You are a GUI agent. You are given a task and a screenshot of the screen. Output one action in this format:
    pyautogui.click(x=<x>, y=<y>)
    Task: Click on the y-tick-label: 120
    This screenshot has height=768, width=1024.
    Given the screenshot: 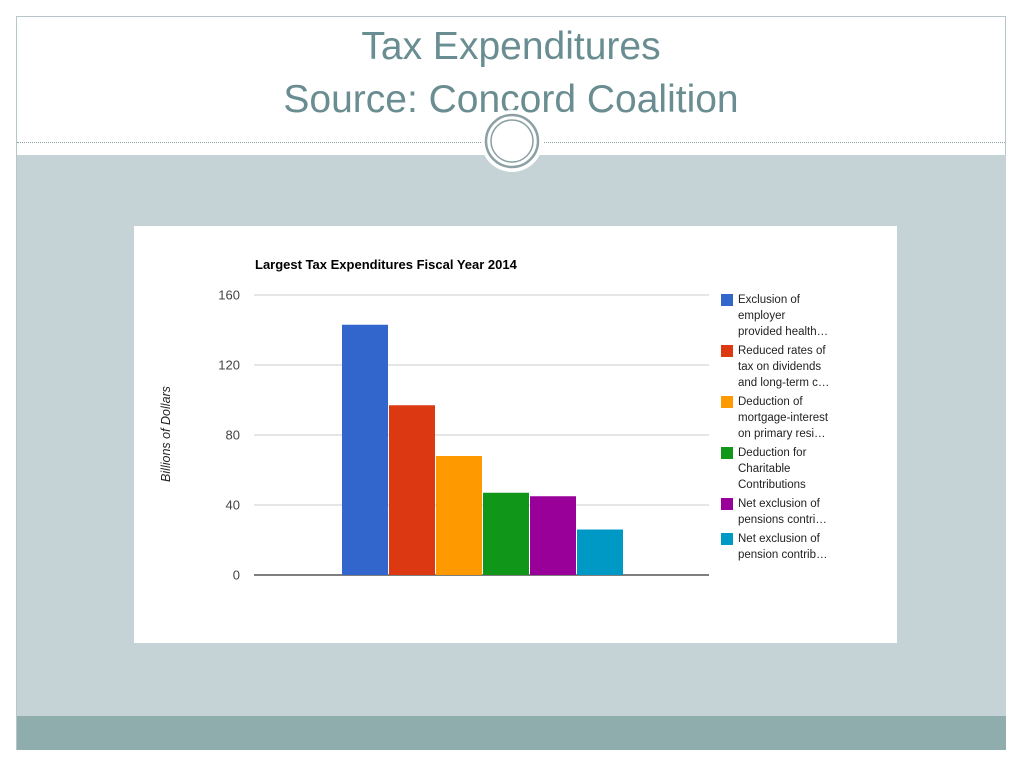 What is the action you would take?
    pyautogui.click(x=229, y=365)
    